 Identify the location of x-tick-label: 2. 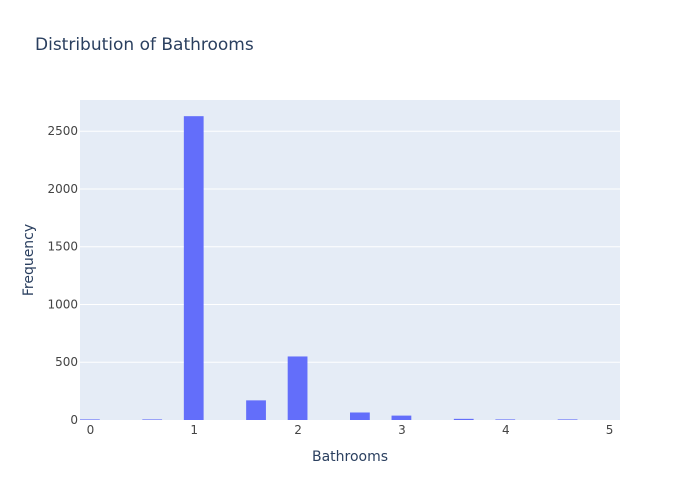
(298, 430).